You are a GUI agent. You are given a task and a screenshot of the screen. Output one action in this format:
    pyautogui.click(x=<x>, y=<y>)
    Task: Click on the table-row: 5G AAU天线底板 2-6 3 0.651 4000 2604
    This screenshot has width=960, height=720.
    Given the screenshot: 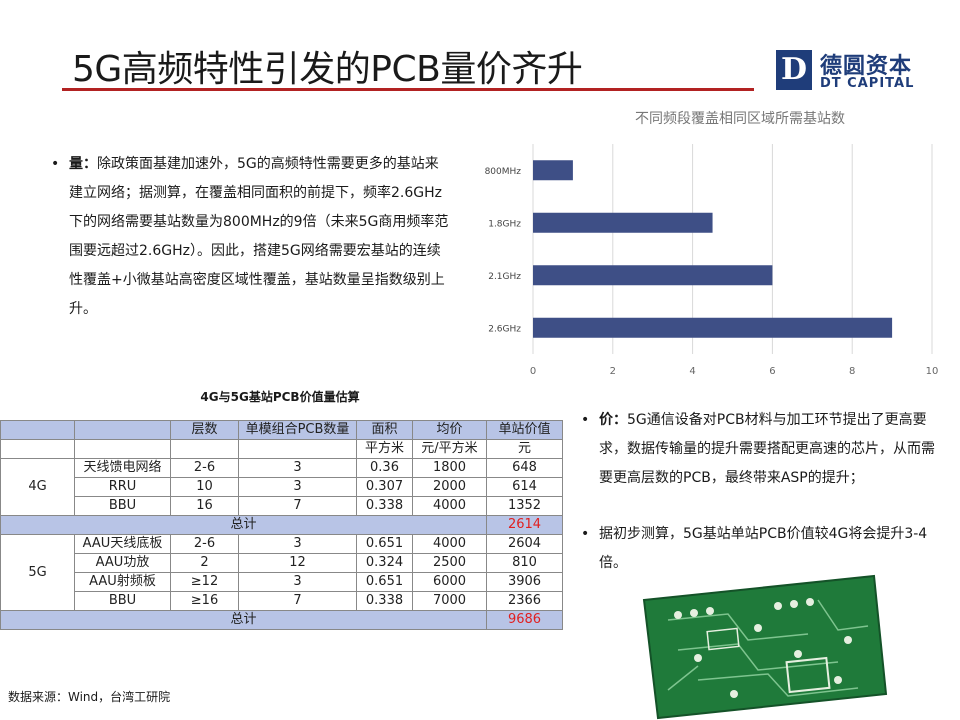 What is the action you would take?
    pyautogui.click(x=281, y=572)
    